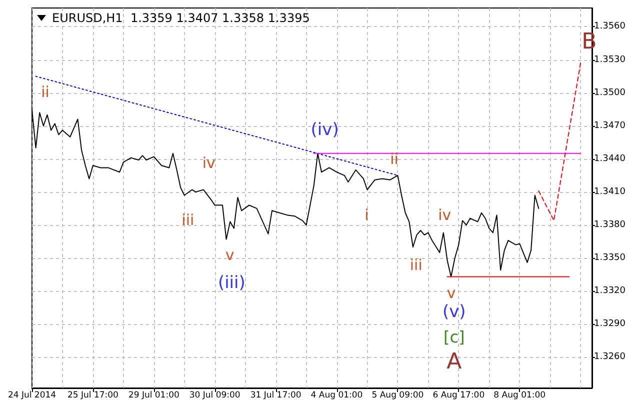  What do you see at coordinates (610, 125) in the screenshot?
I see `y-tick-label: 1.3470` at bounding box center [610, 125].